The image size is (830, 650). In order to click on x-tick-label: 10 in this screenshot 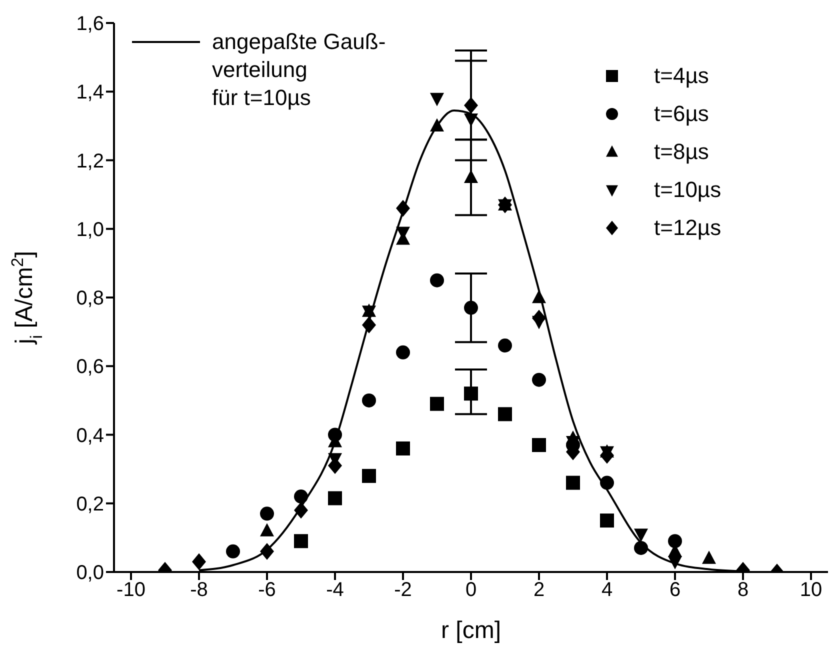, I will do `click(811, 590)`.